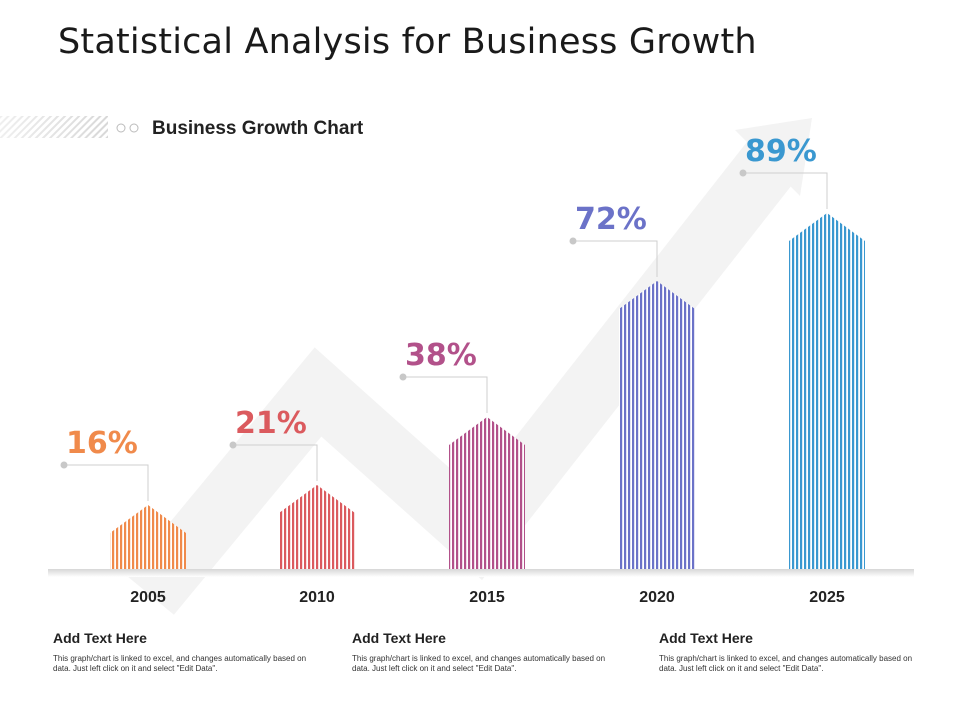 The height and width of the screenshot is (720, 960). Describe the element at coordinates (827, 597) in the screenshot. I see `category-label-2025: 2025` at that location.